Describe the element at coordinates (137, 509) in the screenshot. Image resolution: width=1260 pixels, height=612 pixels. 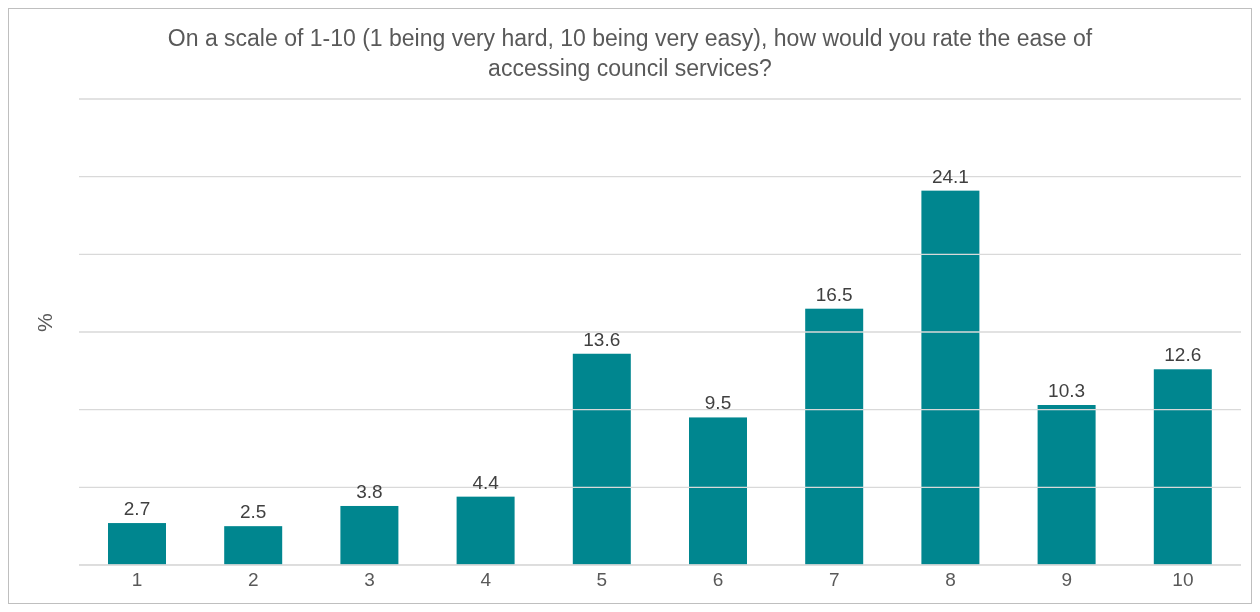
I see `data-label: 2.7` at that location.